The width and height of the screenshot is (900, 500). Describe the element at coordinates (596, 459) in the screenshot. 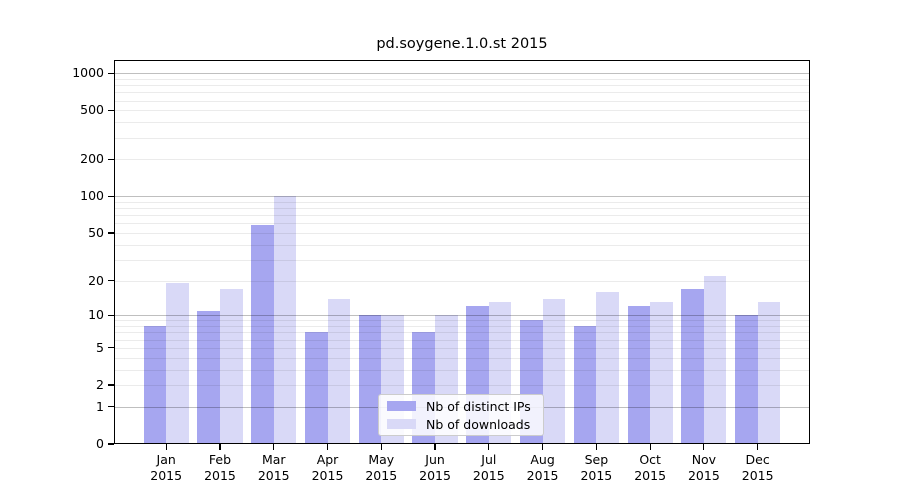

I see `x-tick-month: Sep` at that location.